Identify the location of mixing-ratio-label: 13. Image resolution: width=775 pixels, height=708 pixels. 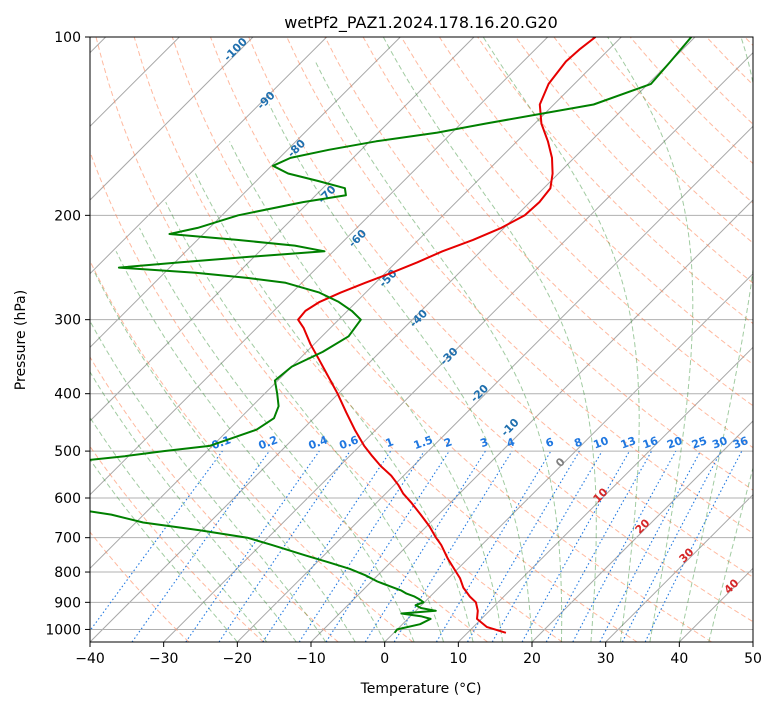
(628, 442).